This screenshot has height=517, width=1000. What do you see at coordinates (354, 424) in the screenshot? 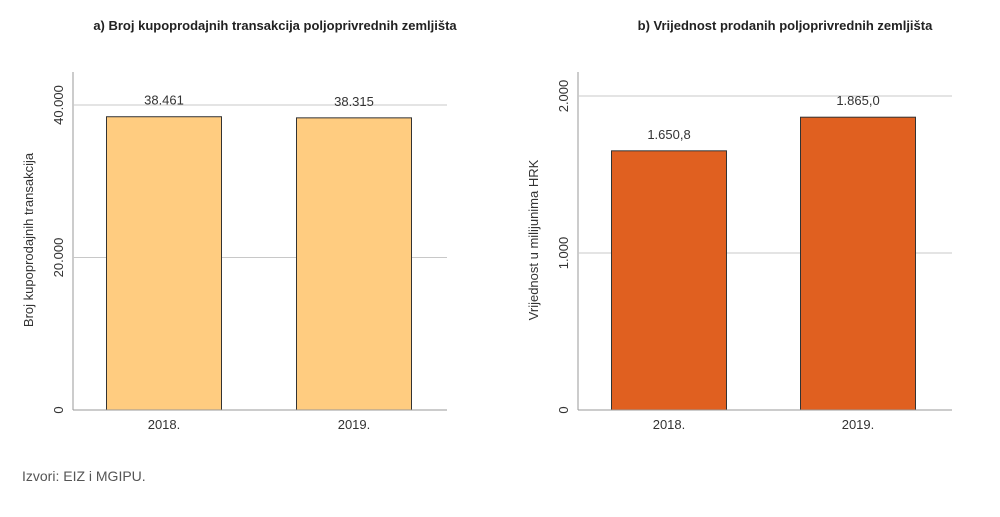
I see `chart-a-x-tick-label: 2019.` at bounding box center [354, 424].